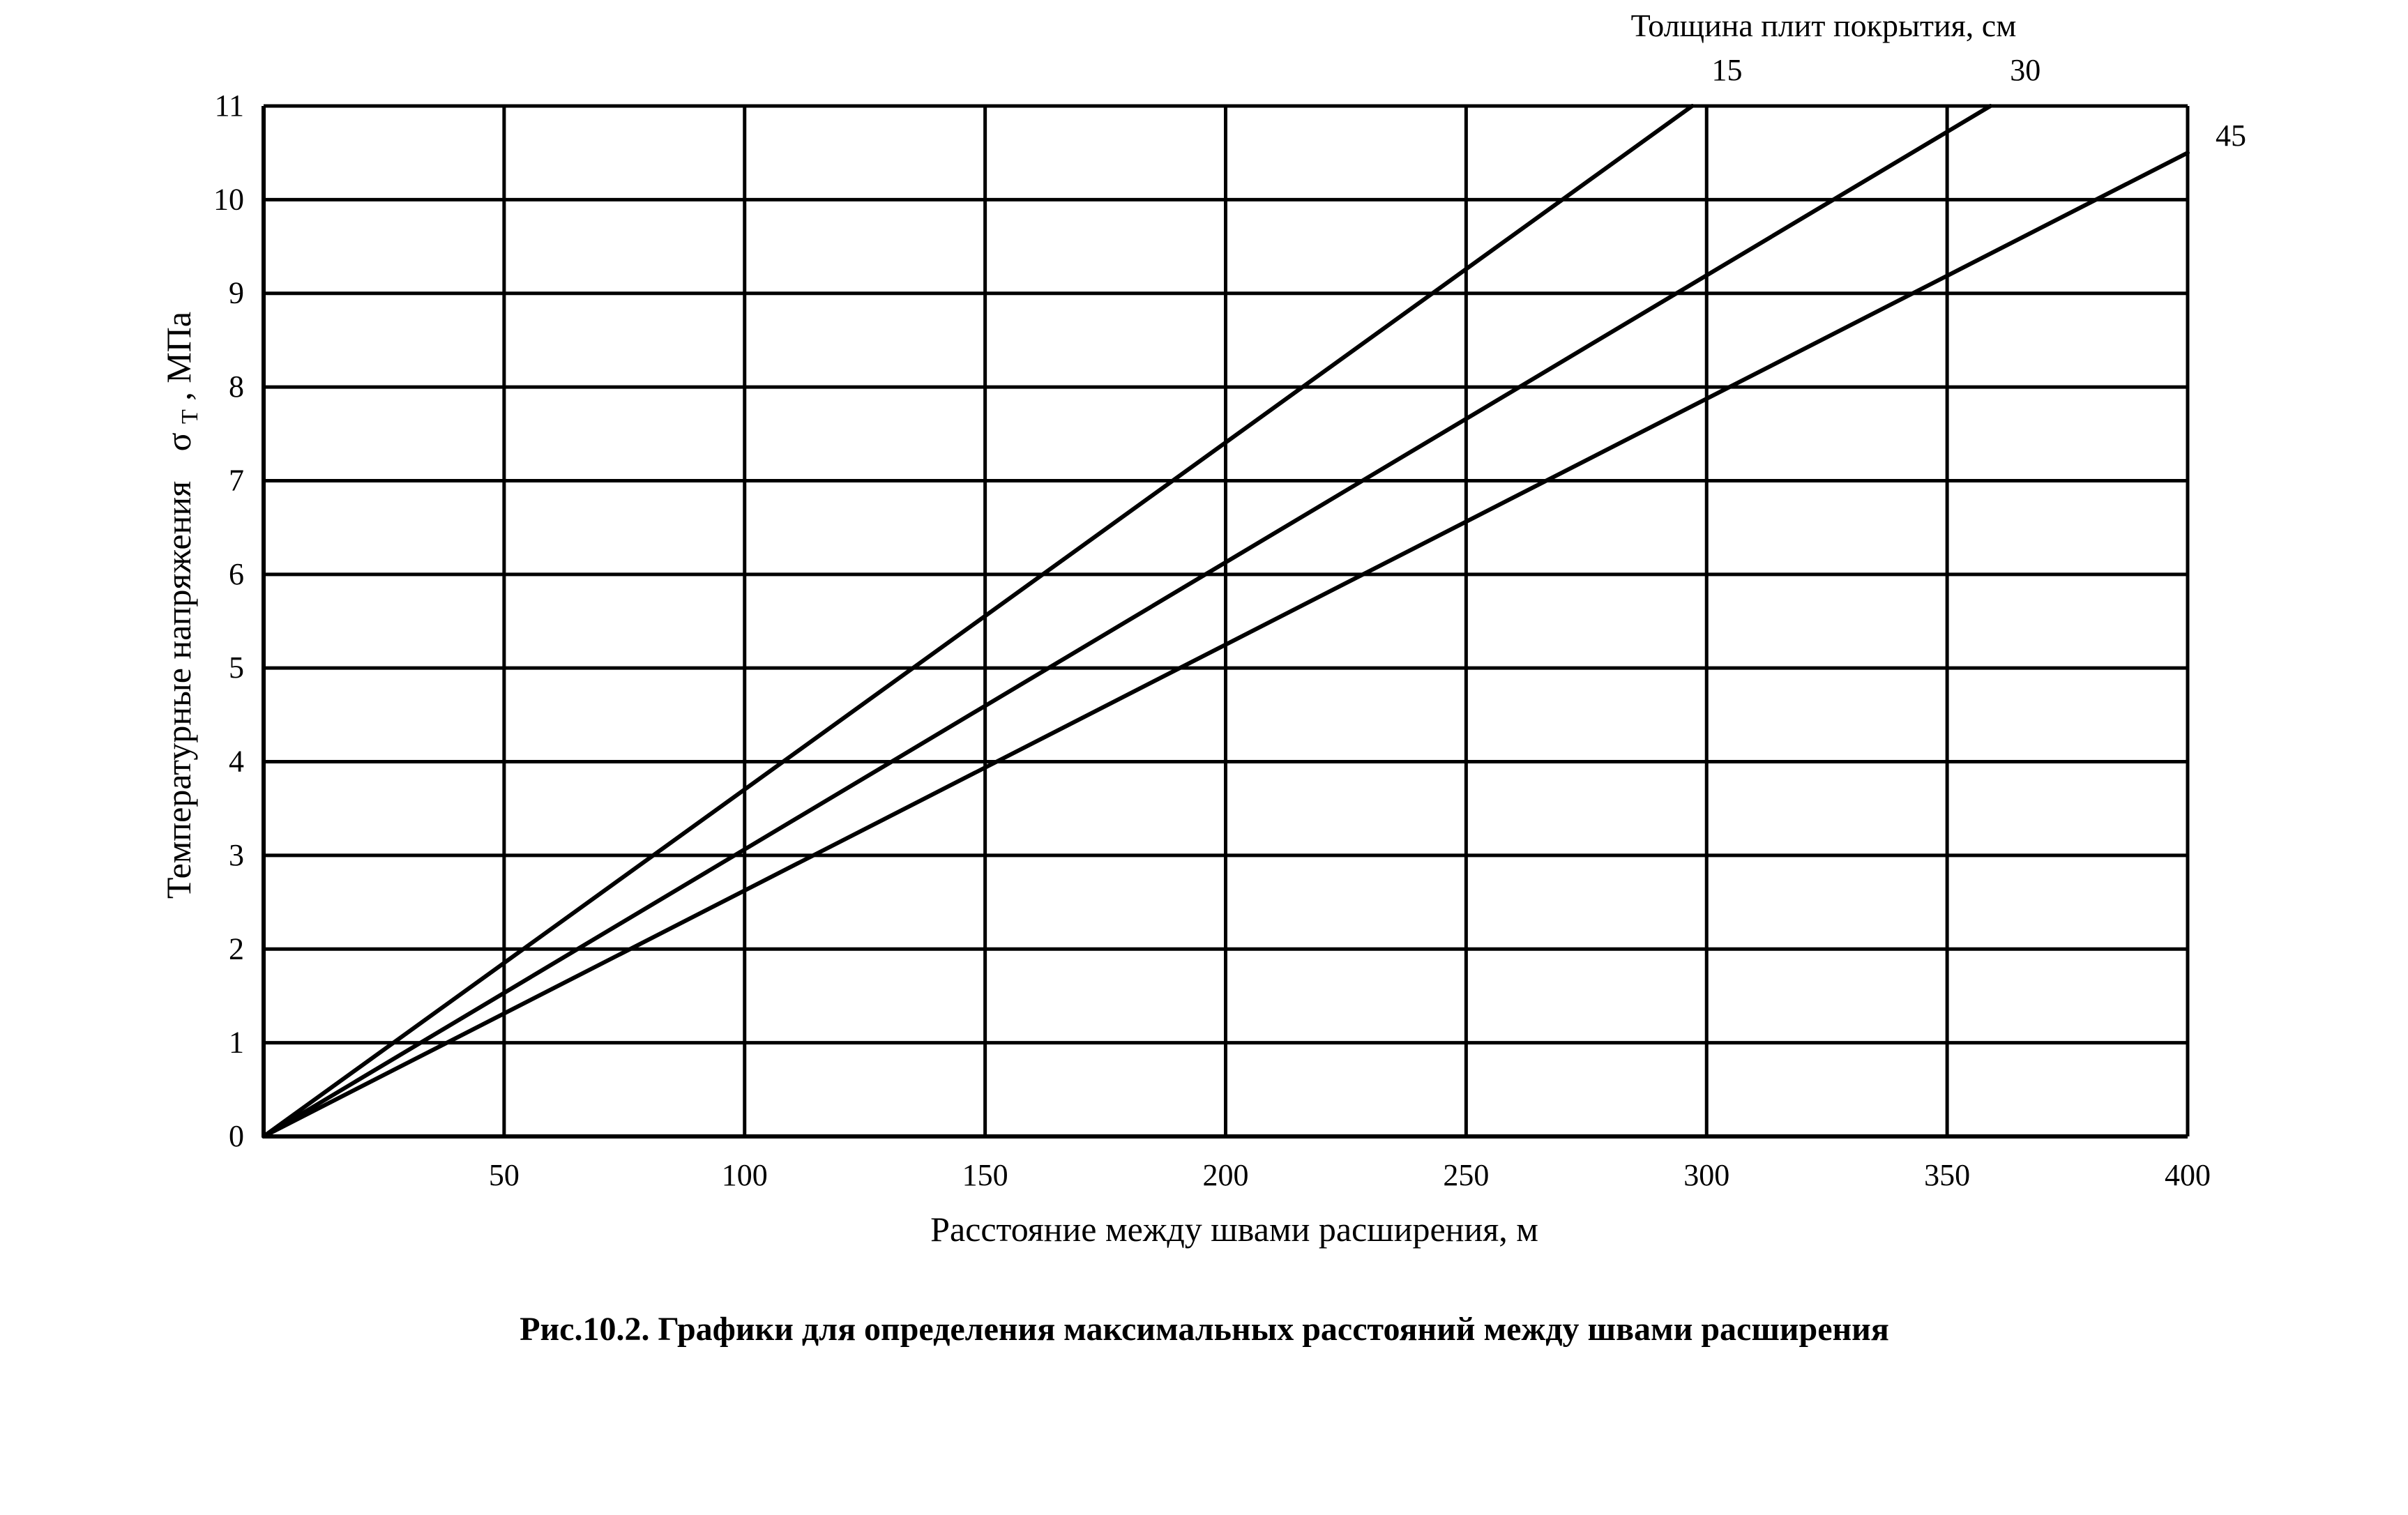 The width and height of the screenshot is (2408, 1515). Describe the element at coordinates (2231, 136) in the screenshot. I see `series-label-45: 45` at that location.